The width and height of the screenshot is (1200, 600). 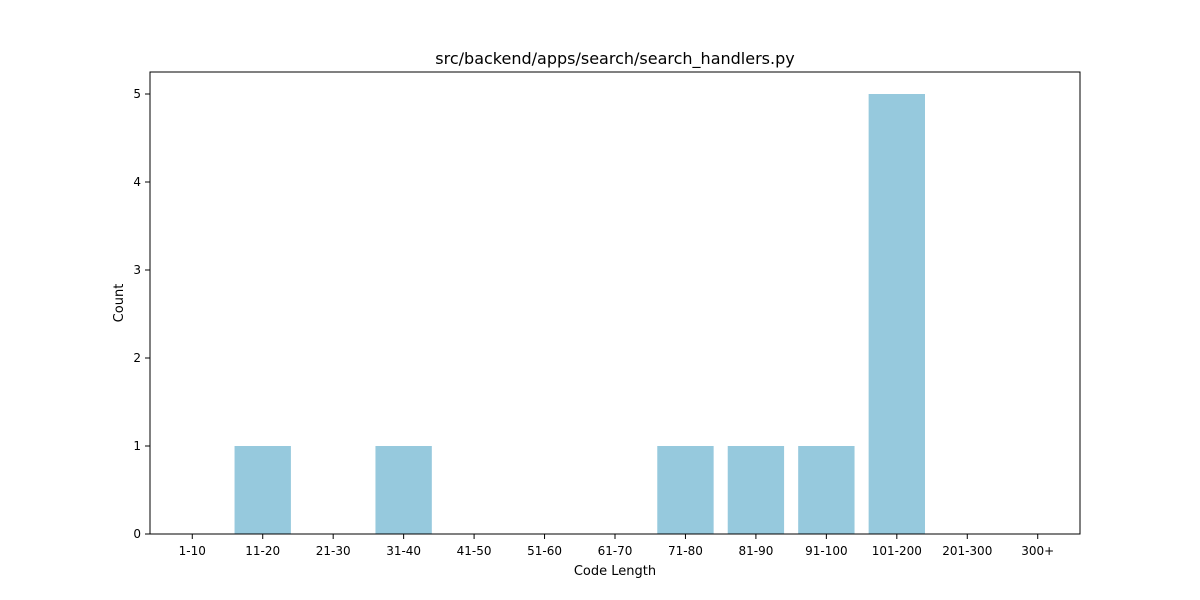 What do you see at coordinates (544, 551) in the screenshot?
I see `x-tick-label: 51-60` at bounding box center [544, 551].